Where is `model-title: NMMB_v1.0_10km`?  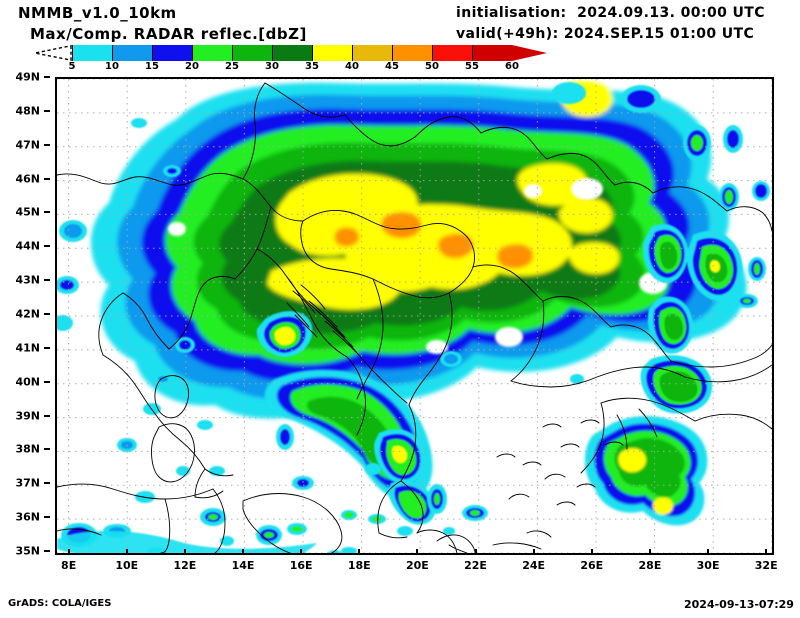
model-title: NMMB_v1.0_10km is located at coordinates (97, 13).